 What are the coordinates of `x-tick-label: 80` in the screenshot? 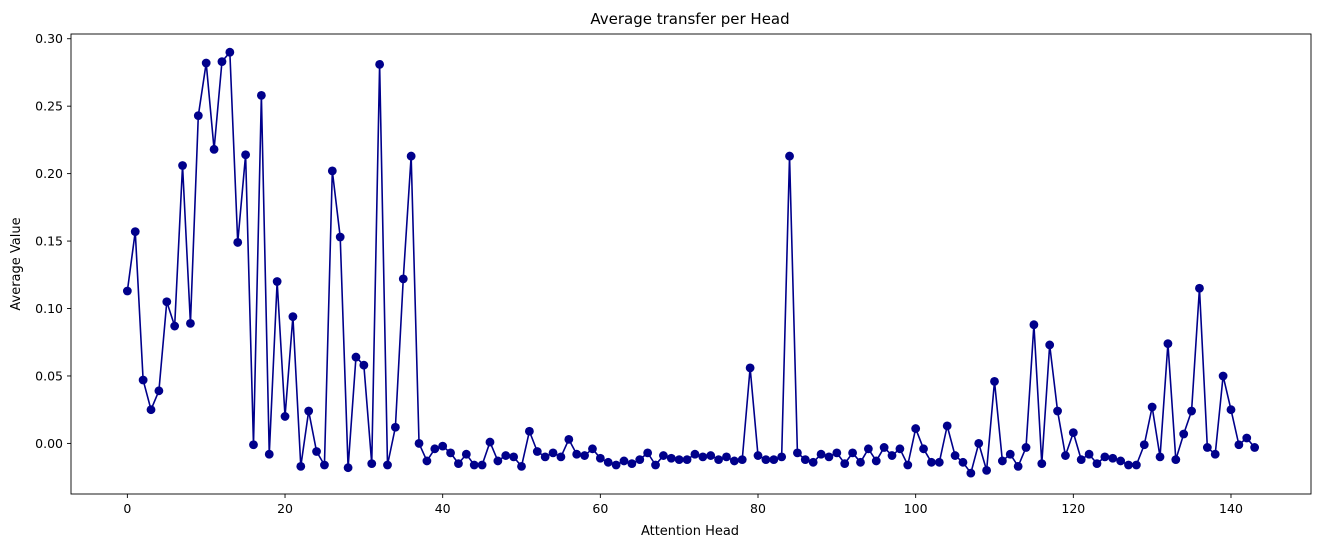 It's located at (758, 508).